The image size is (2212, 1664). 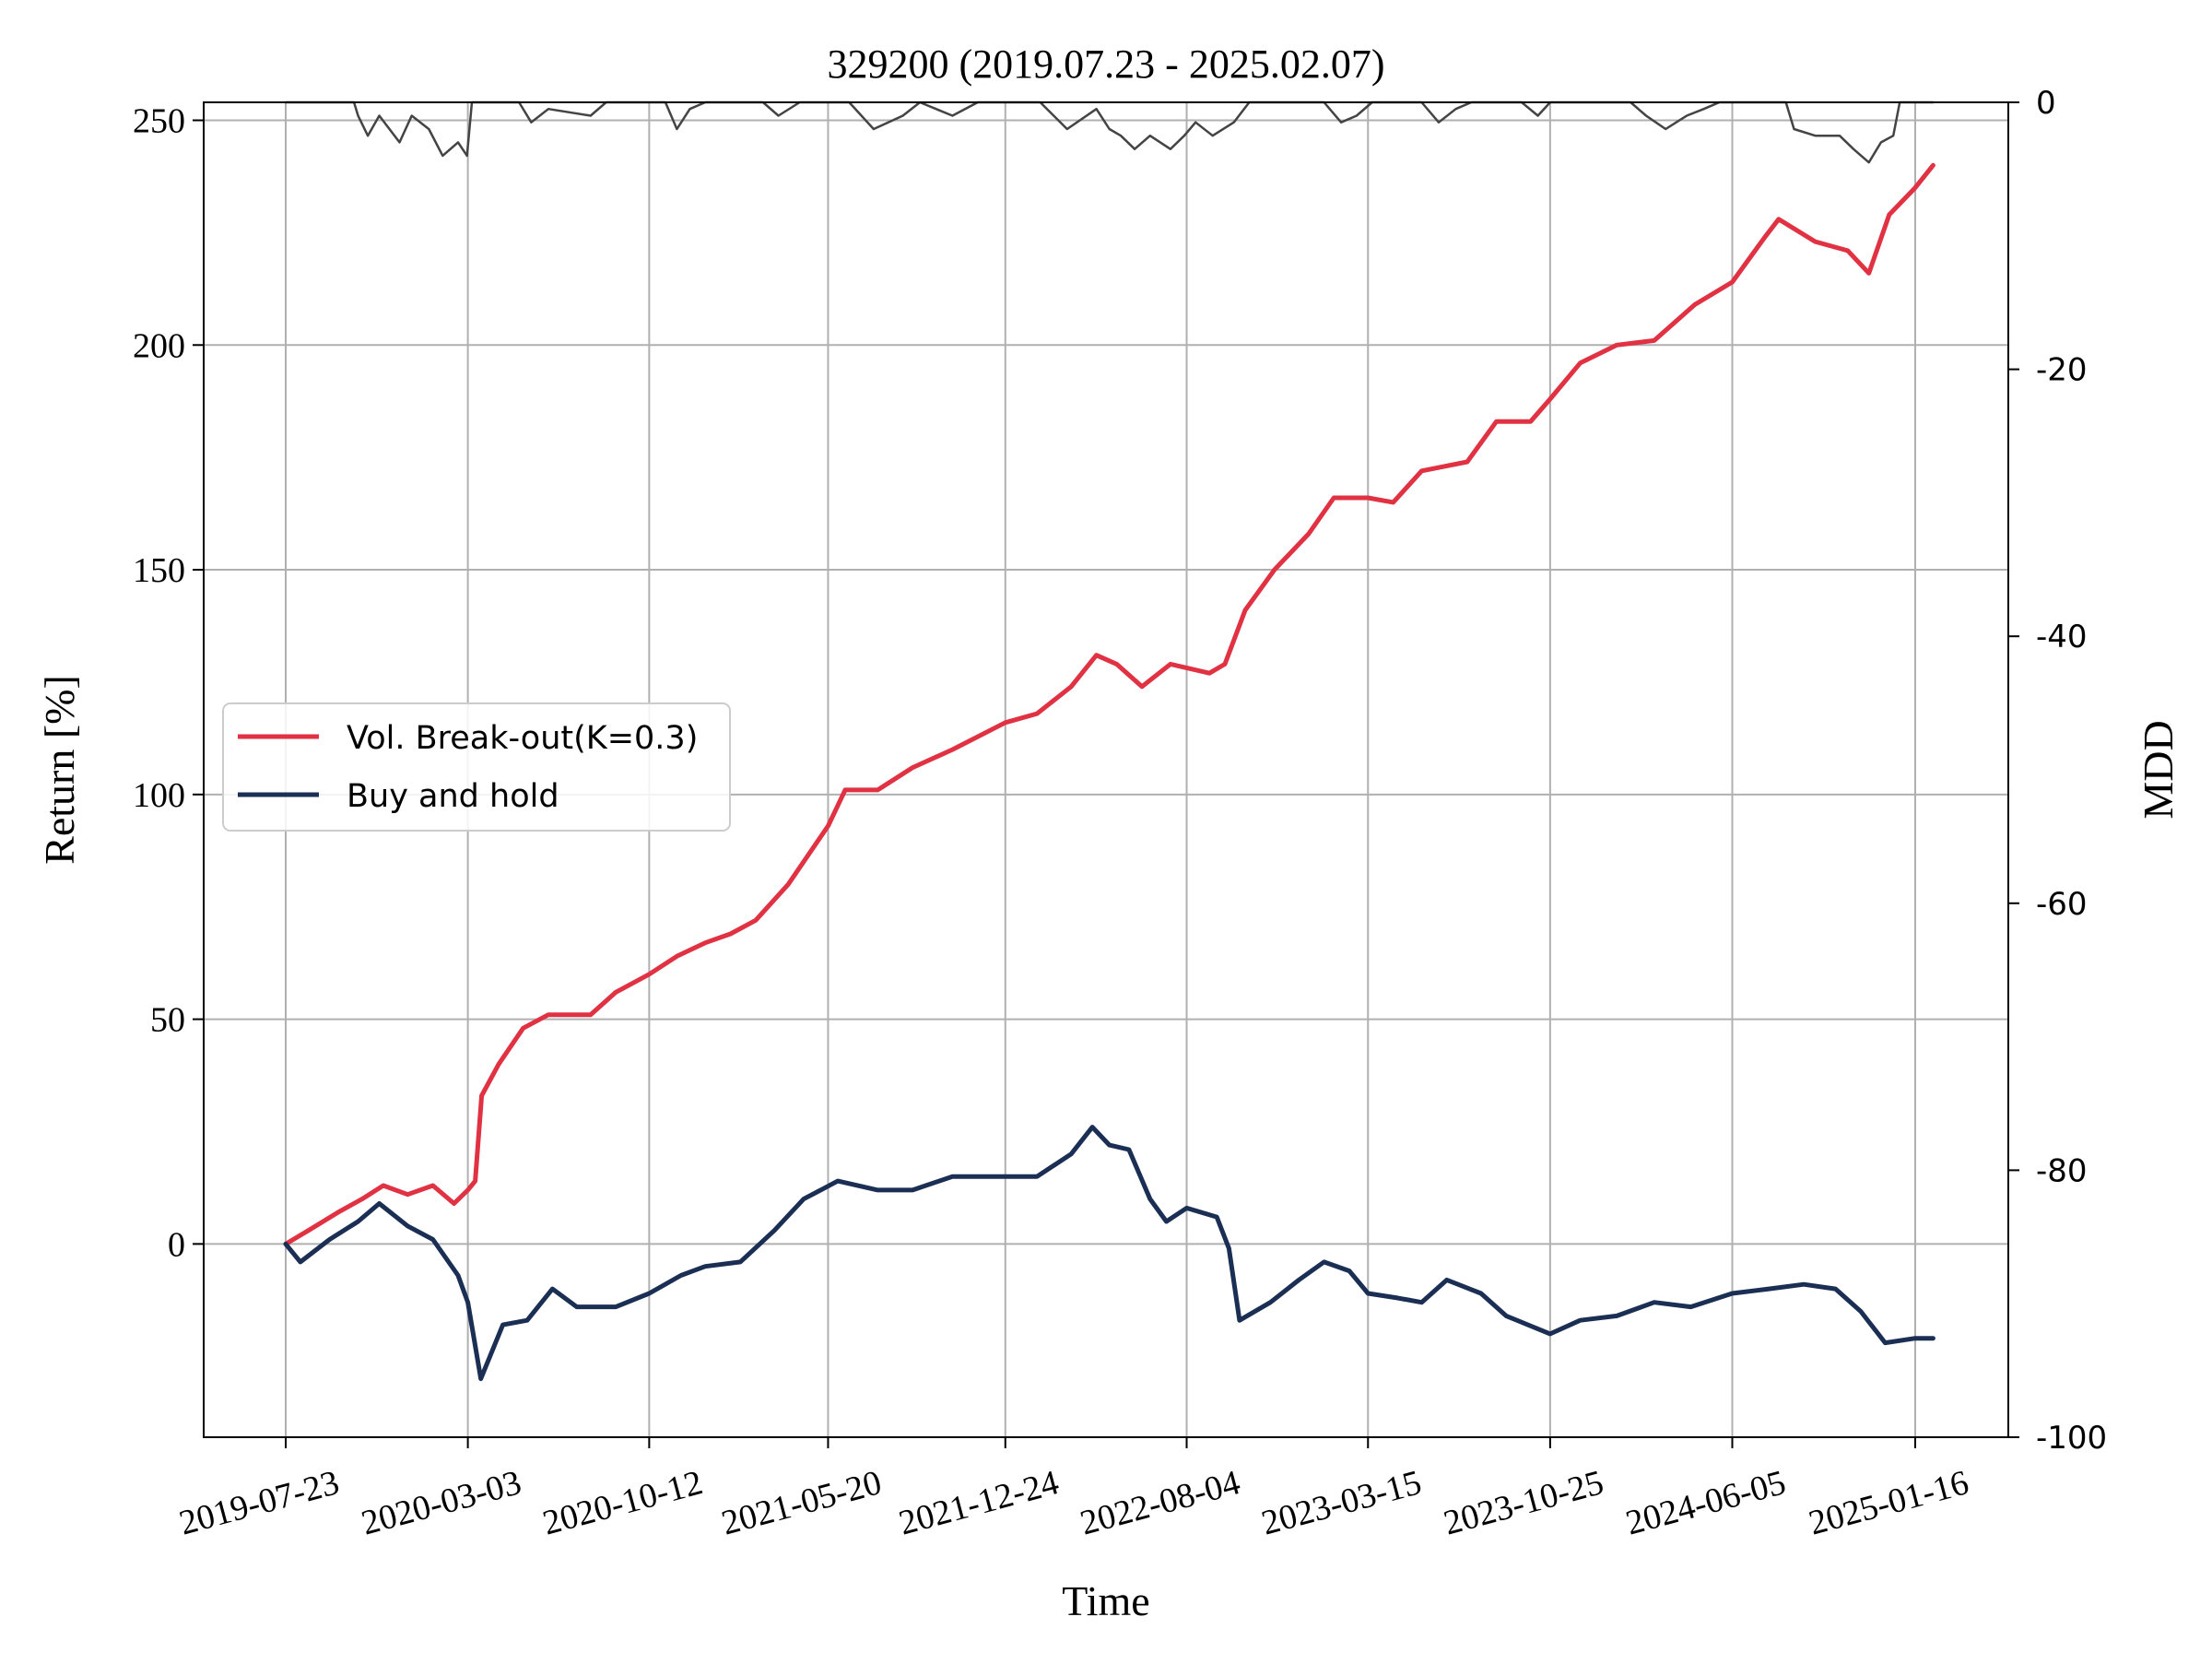 I want to click on y2-tick-label: -20, so click(x=2062, y=370).